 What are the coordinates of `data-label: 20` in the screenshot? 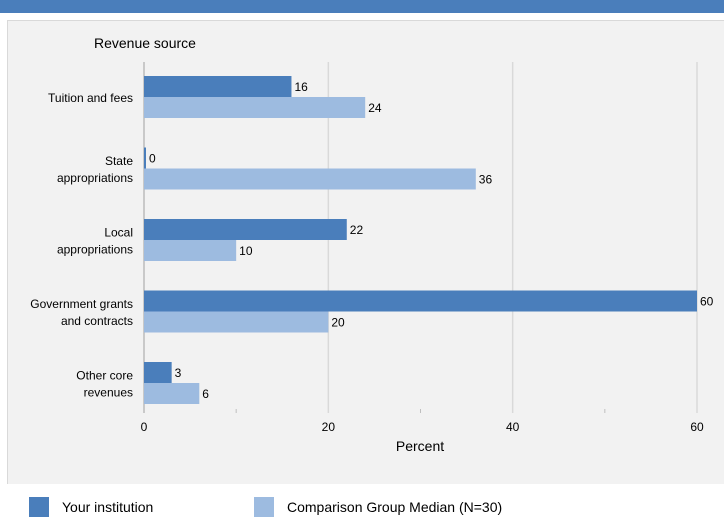 It's located at (338, 323).